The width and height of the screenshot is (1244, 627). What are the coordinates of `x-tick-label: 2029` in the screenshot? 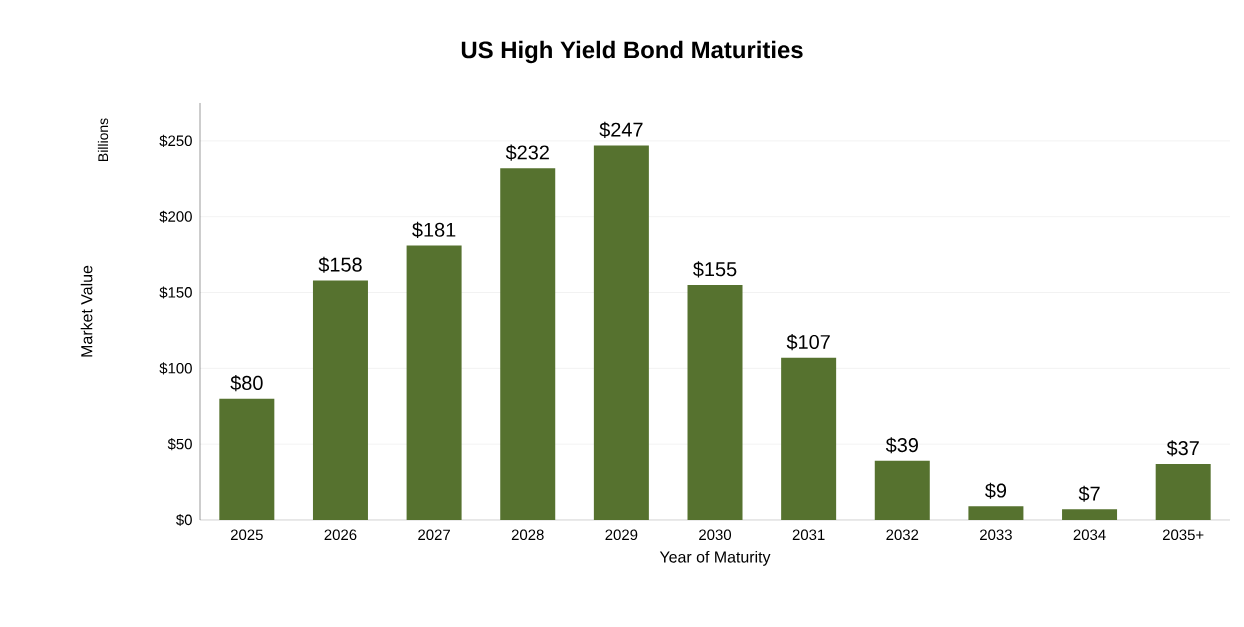 It's located at (621, 535).